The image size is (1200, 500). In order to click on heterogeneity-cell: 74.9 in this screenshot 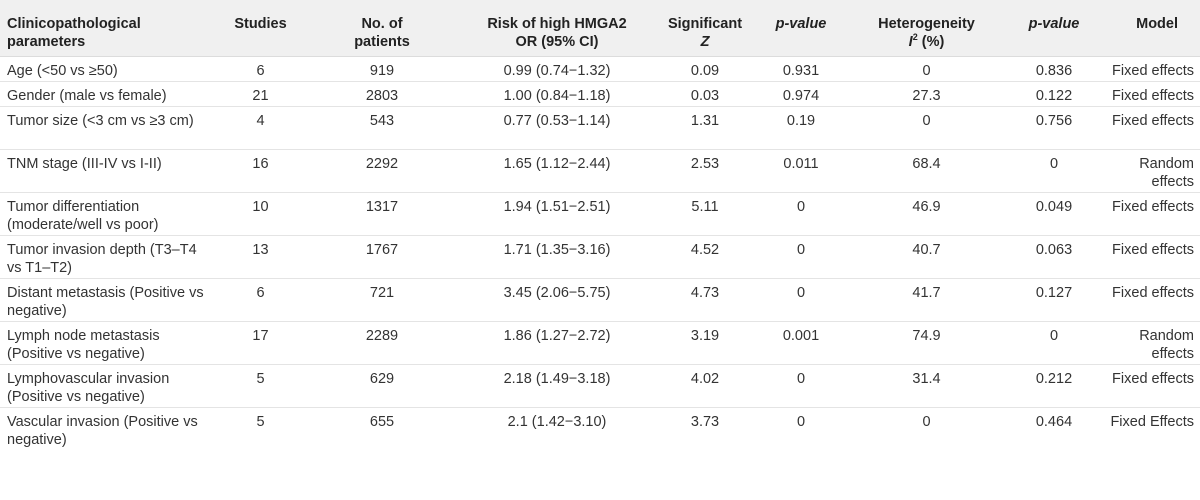, I will do `click(926, 336)`.